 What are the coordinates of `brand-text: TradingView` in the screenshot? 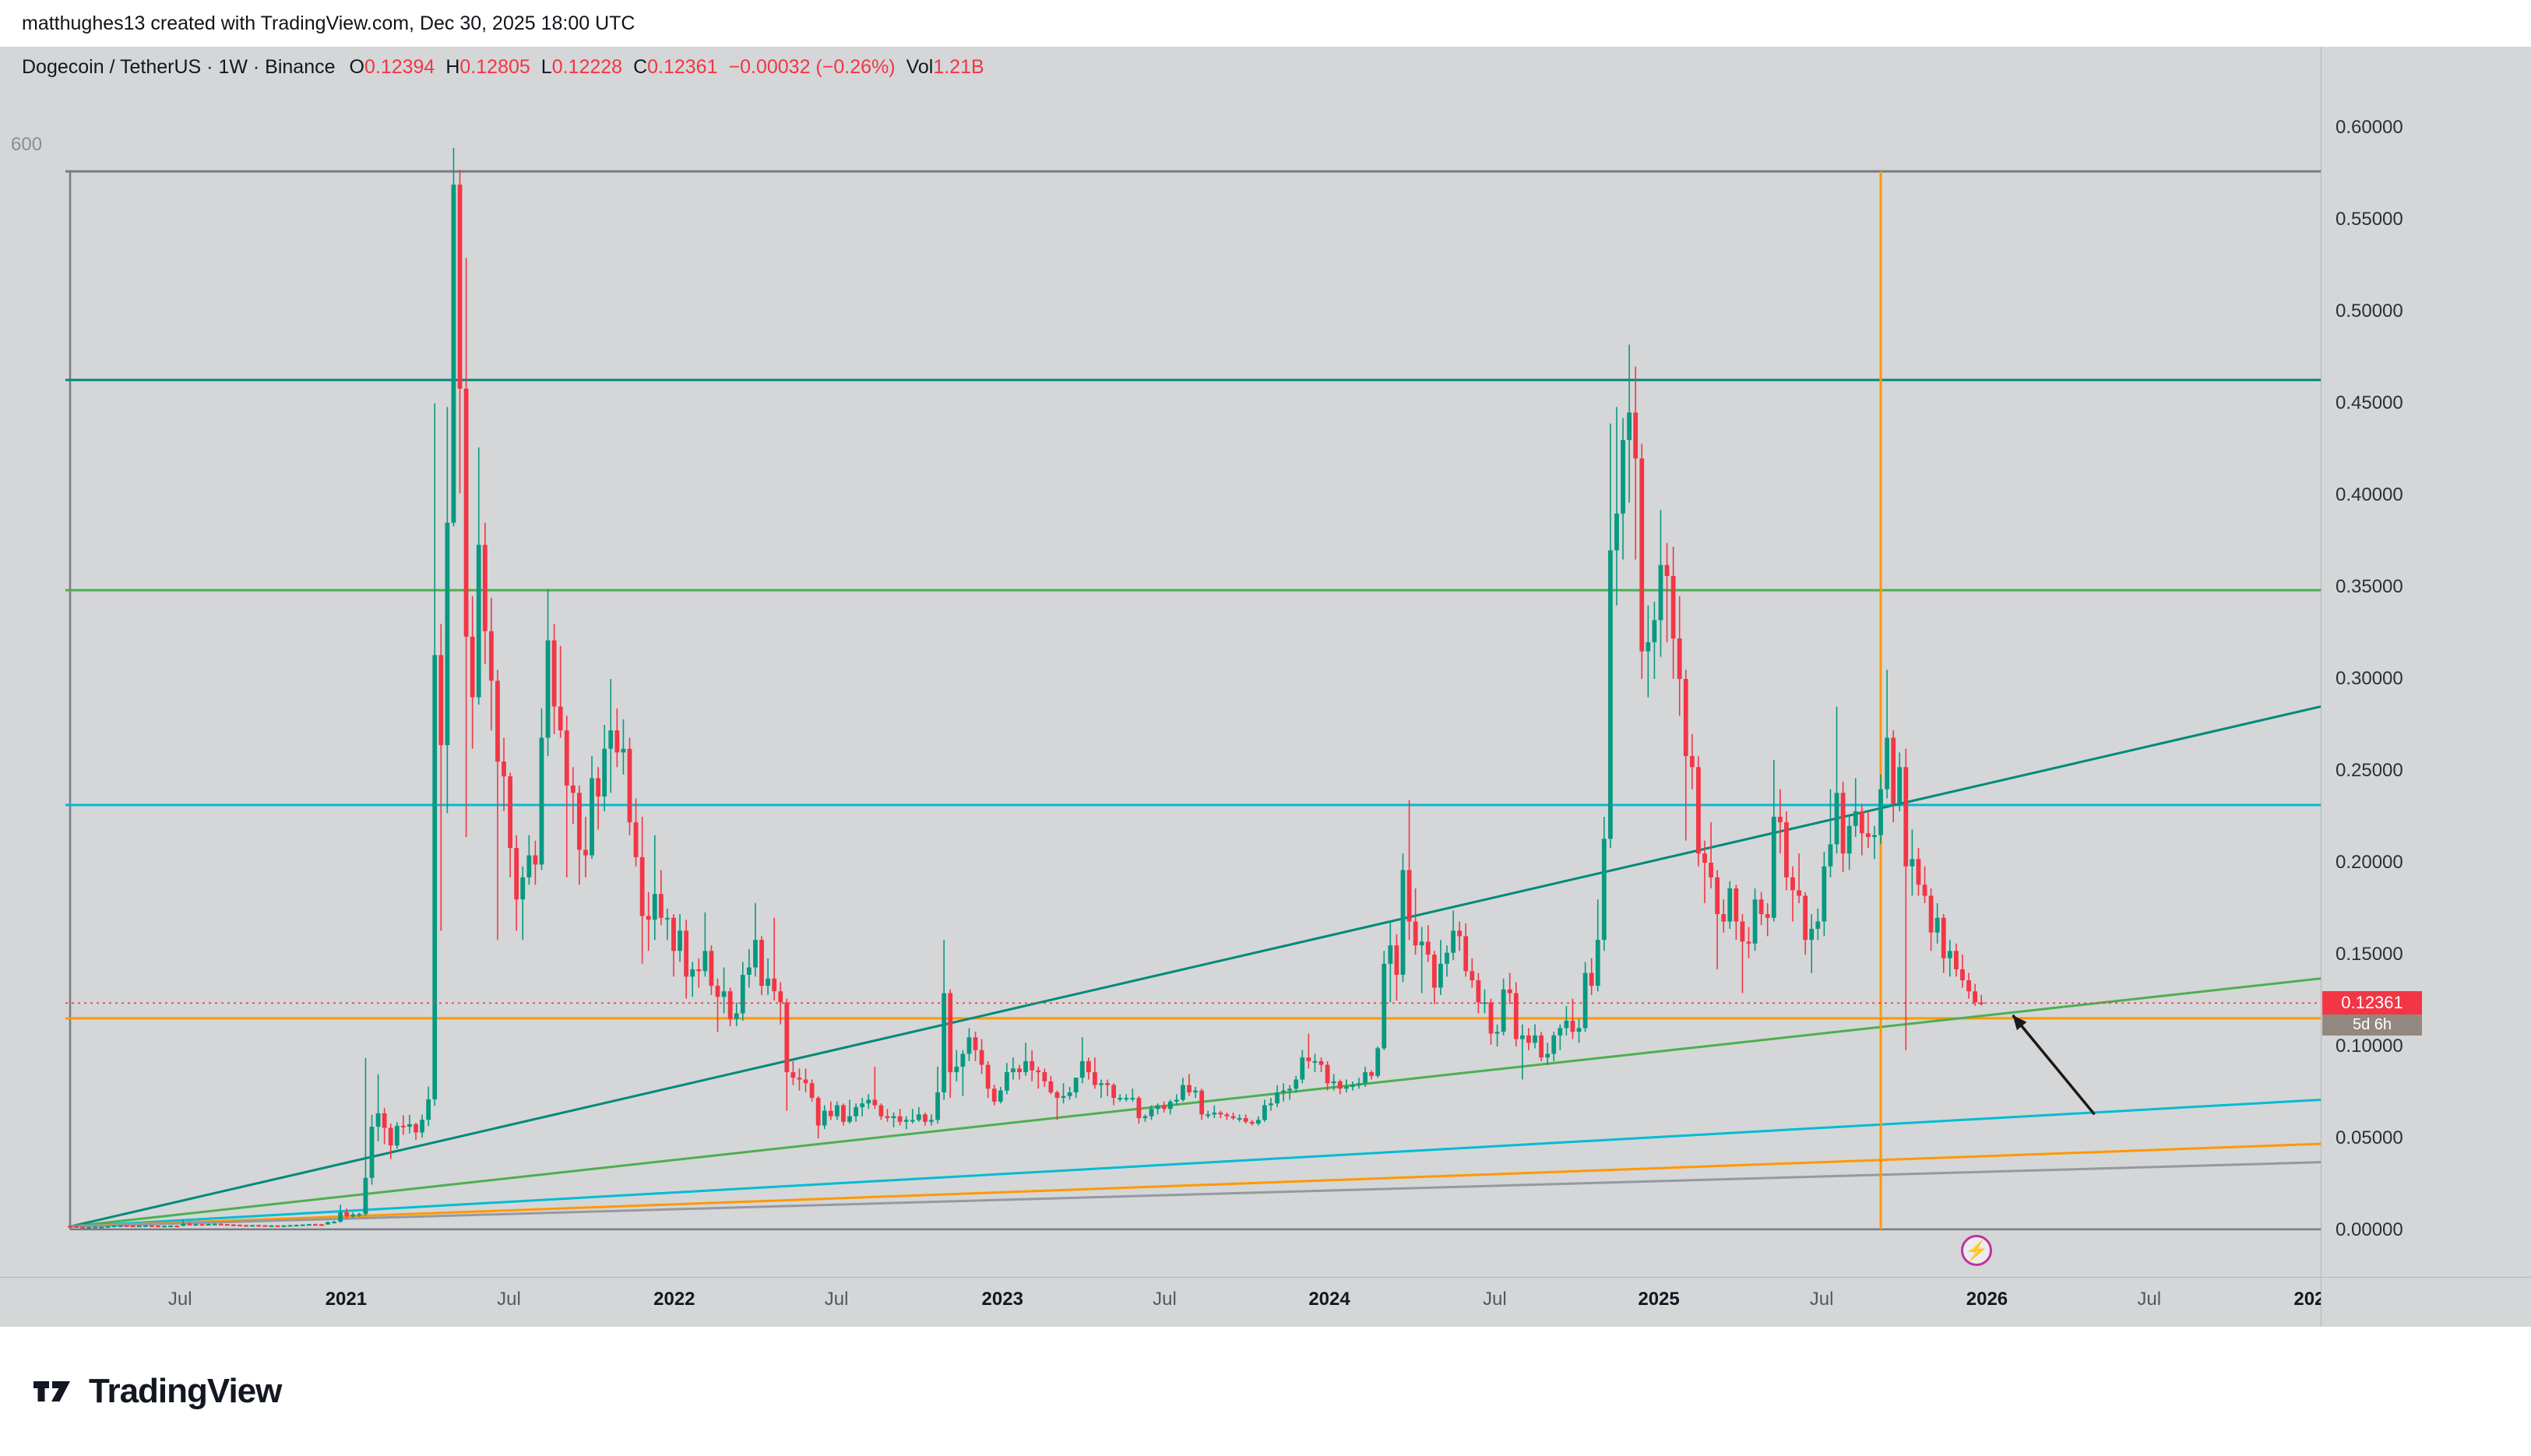 It's located at (185, 1391).